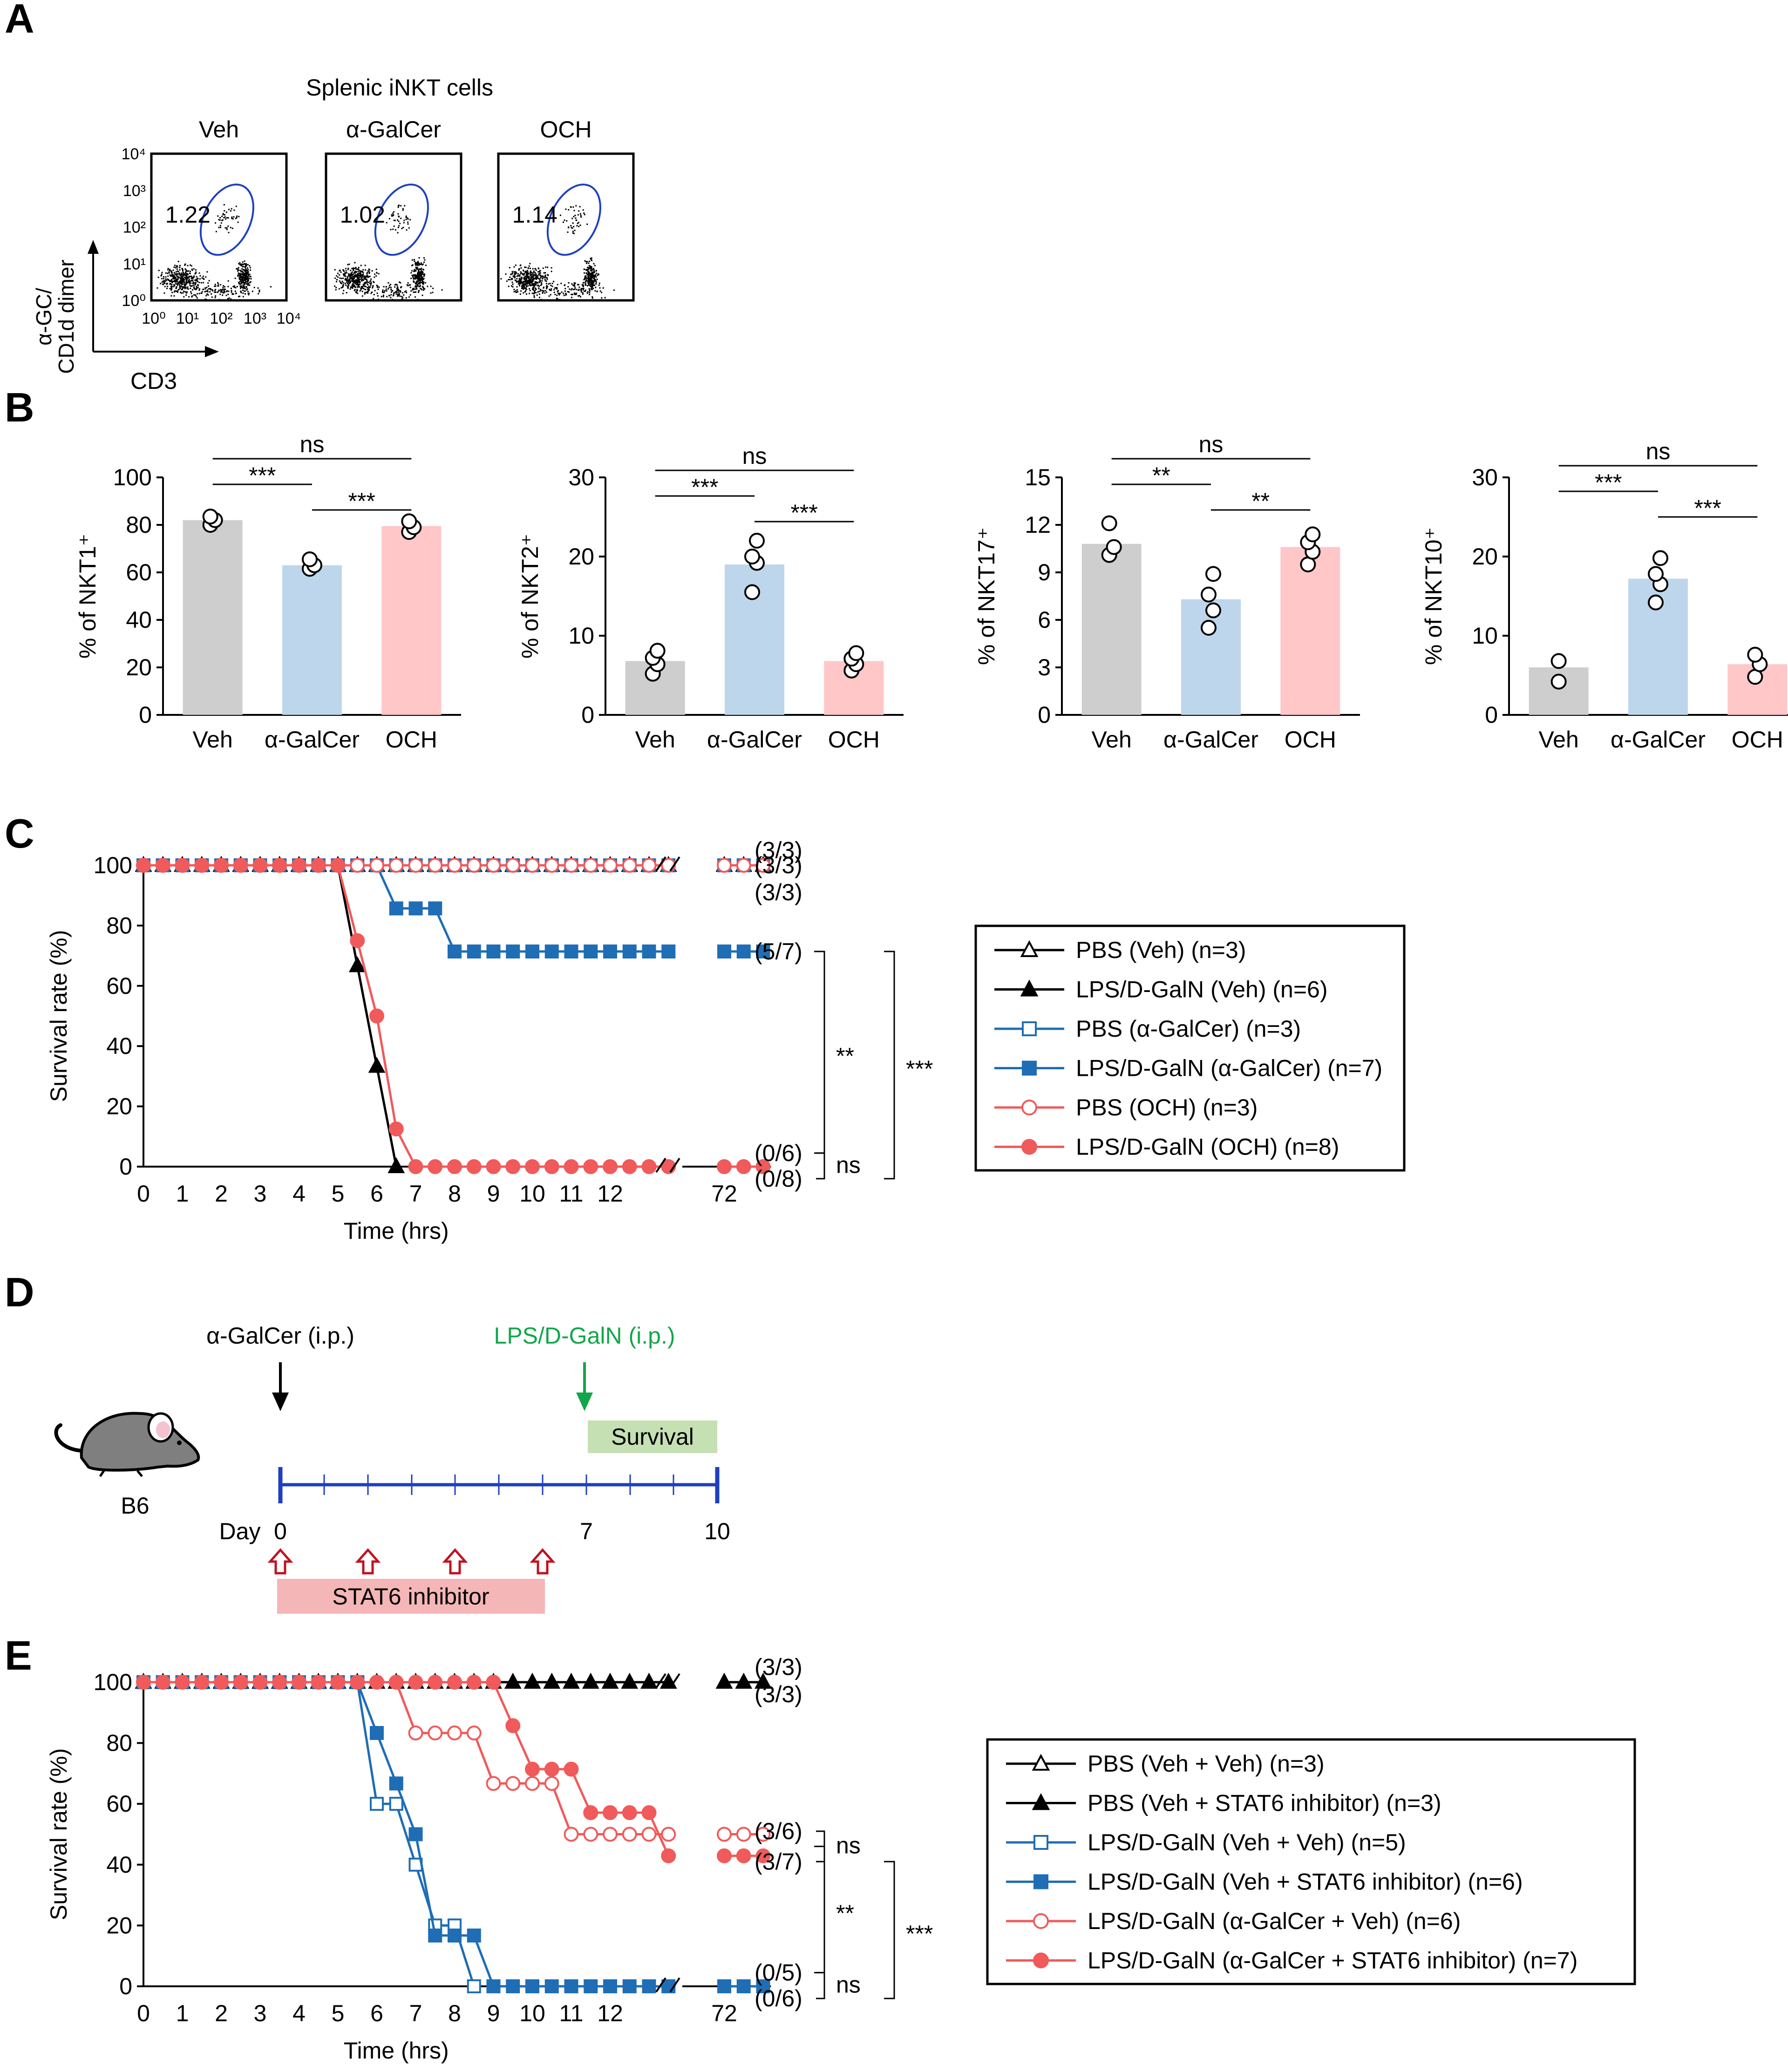 This screenshot has width=1788, height=2072. What do you see at coordinates (280, 1336) in the screenshot?
I see `agc-injection-label: α-GalCer (i.p.)` at bounding box center [280, 1336].